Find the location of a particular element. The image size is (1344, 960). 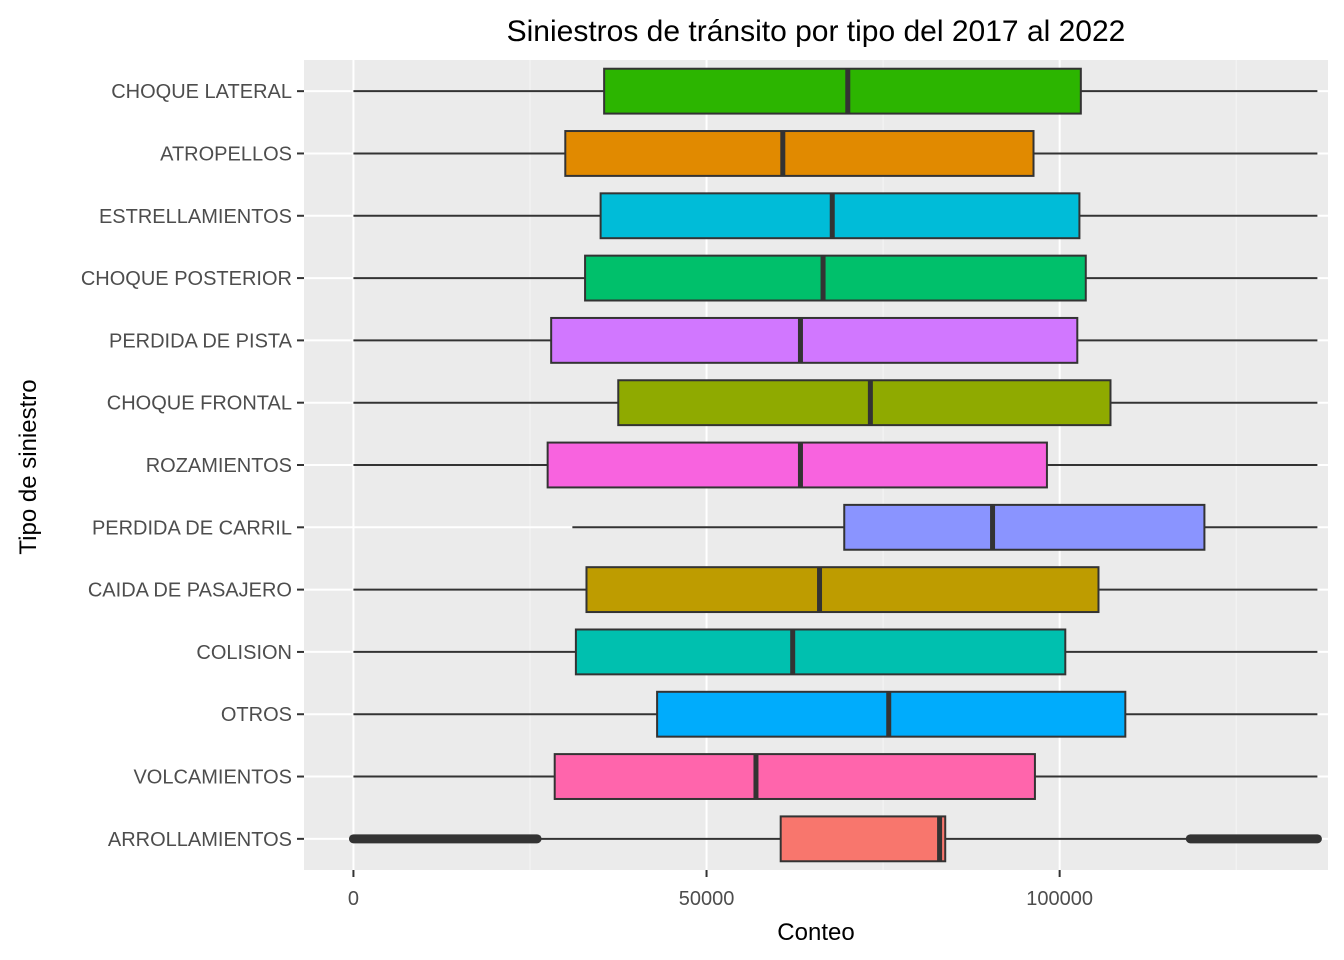

box-perdida-de-pista is located at coordinates (835, 340).